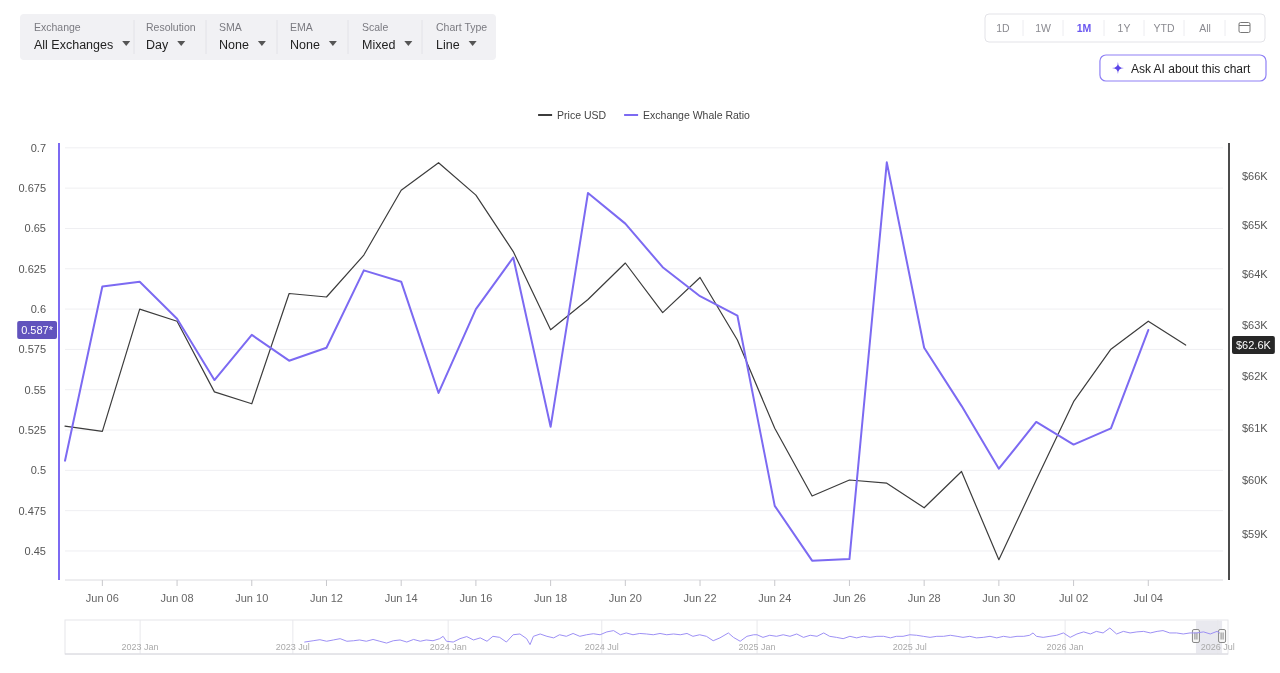 The image size is (1280, 673). I want to click on text: 1W, so click(1043, 28).